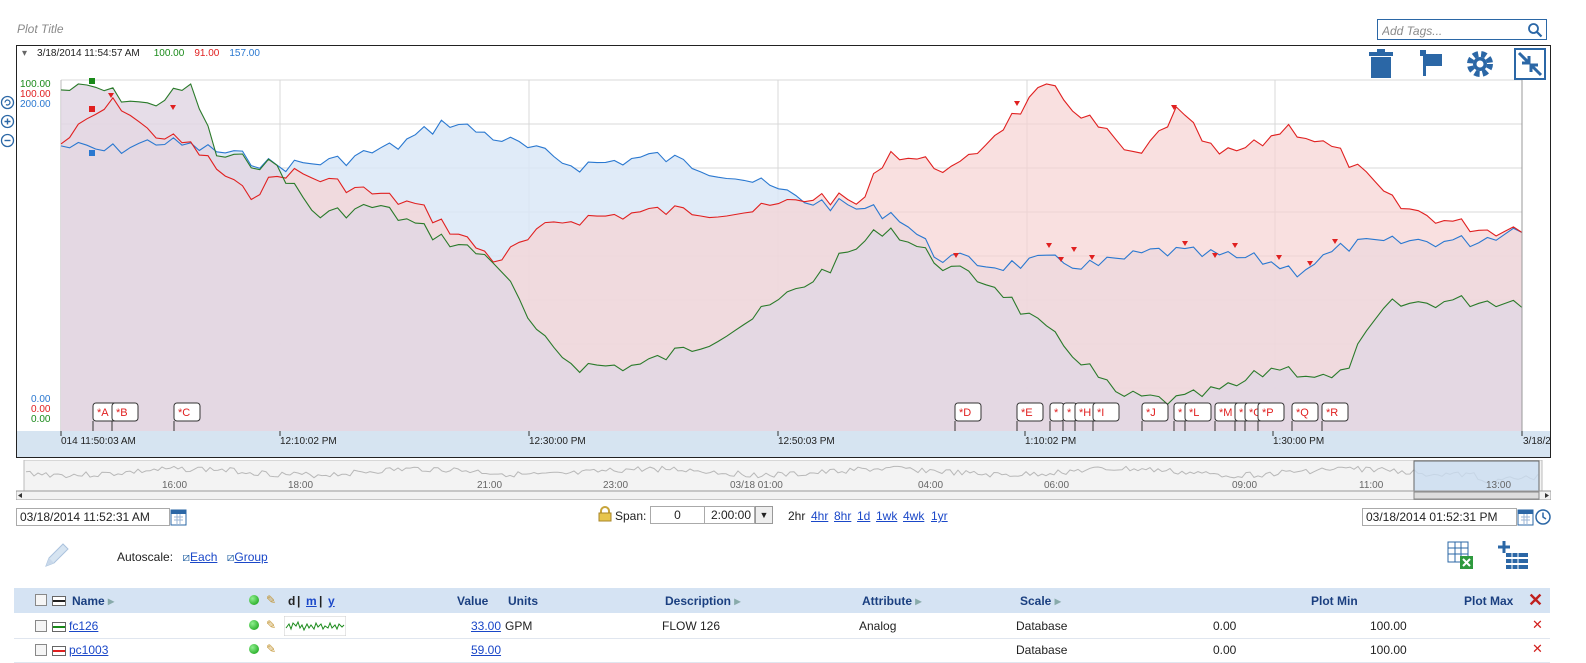  I want to click on lock-icon, so click(605, 514).